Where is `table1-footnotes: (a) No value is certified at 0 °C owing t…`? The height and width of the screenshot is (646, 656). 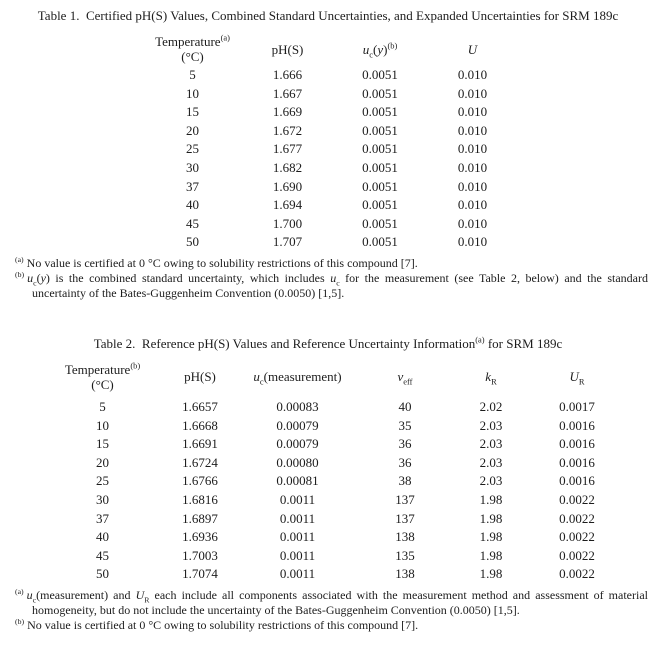
table1-footnotes: (a) No value is certified at 0 °C owing t… is located at coordinates (328, 278).